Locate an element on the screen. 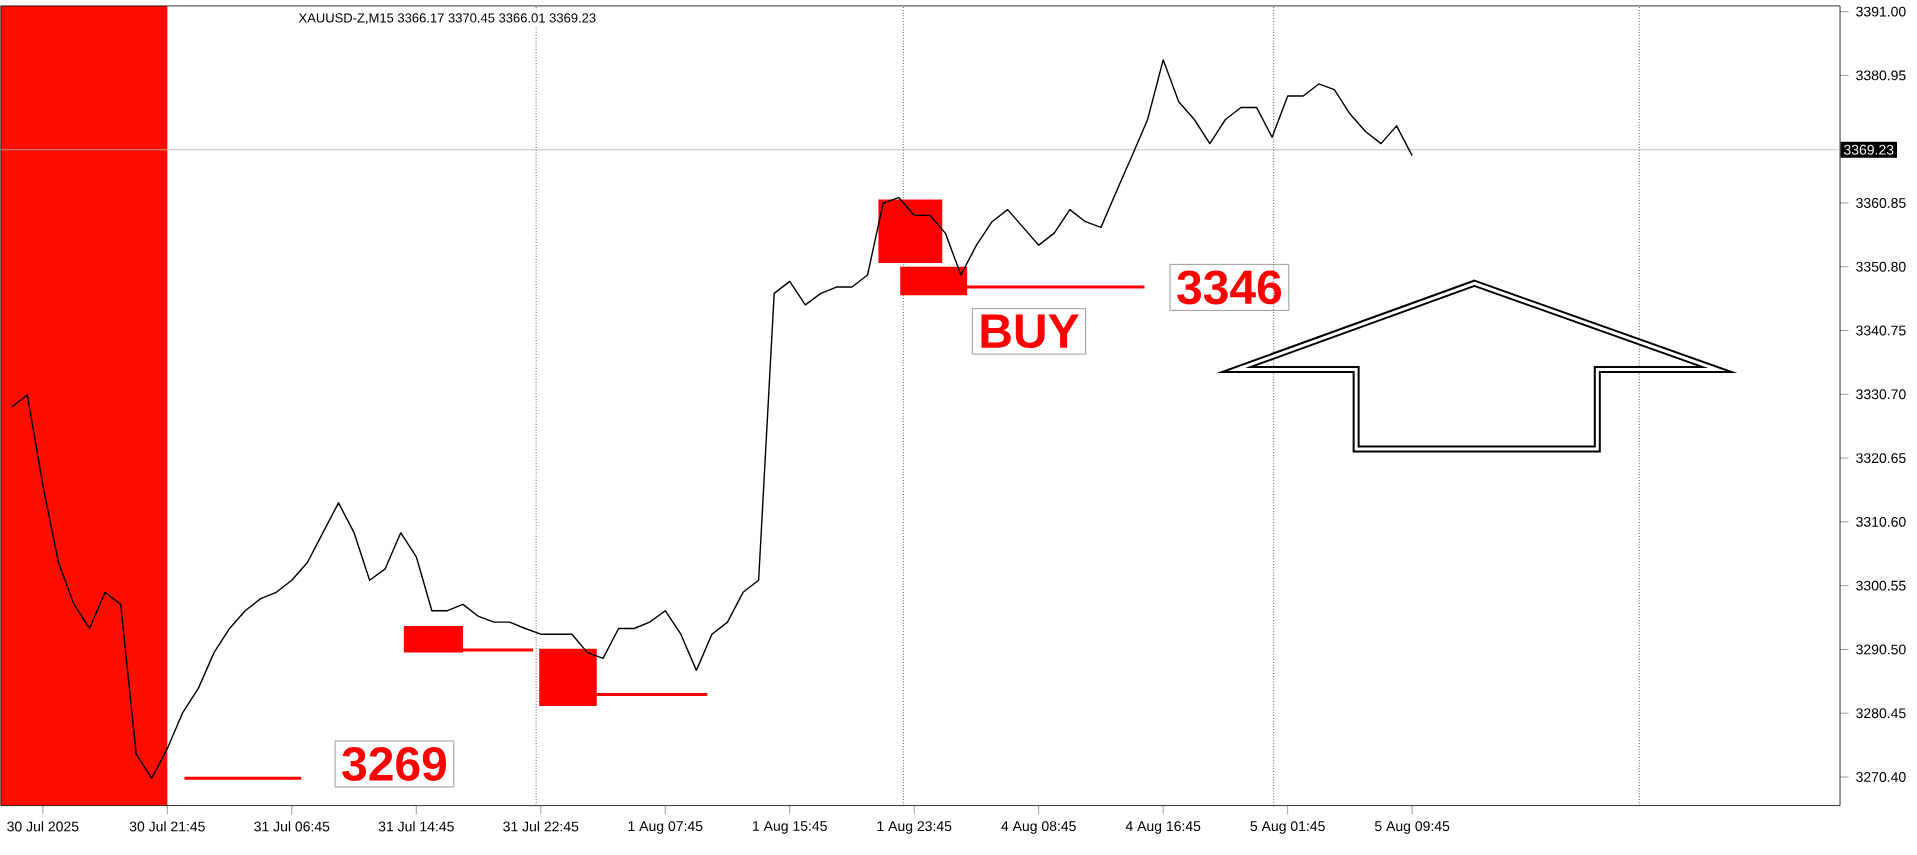 The height and width of the screenshot is (855, 1917). y-tick-label: 3300.55 is located at coordinates (1881, 585).